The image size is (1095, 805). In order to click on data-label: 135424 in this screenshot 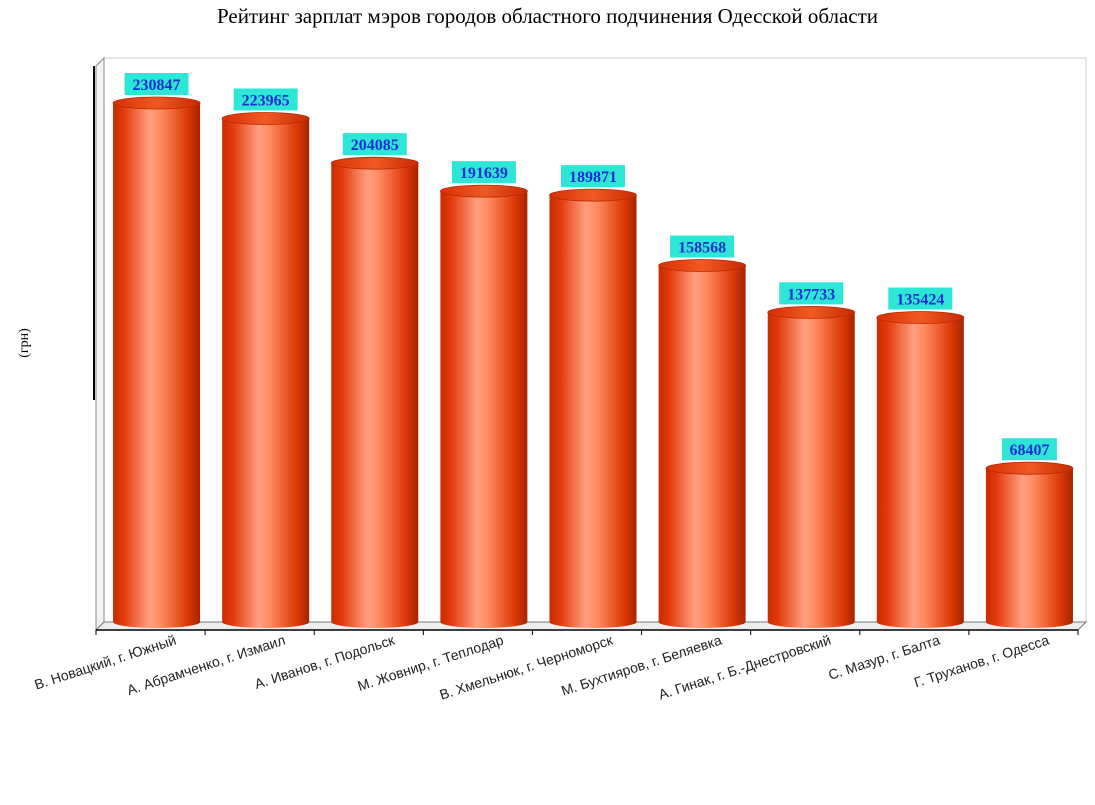, I will do `click(920, 298)`.